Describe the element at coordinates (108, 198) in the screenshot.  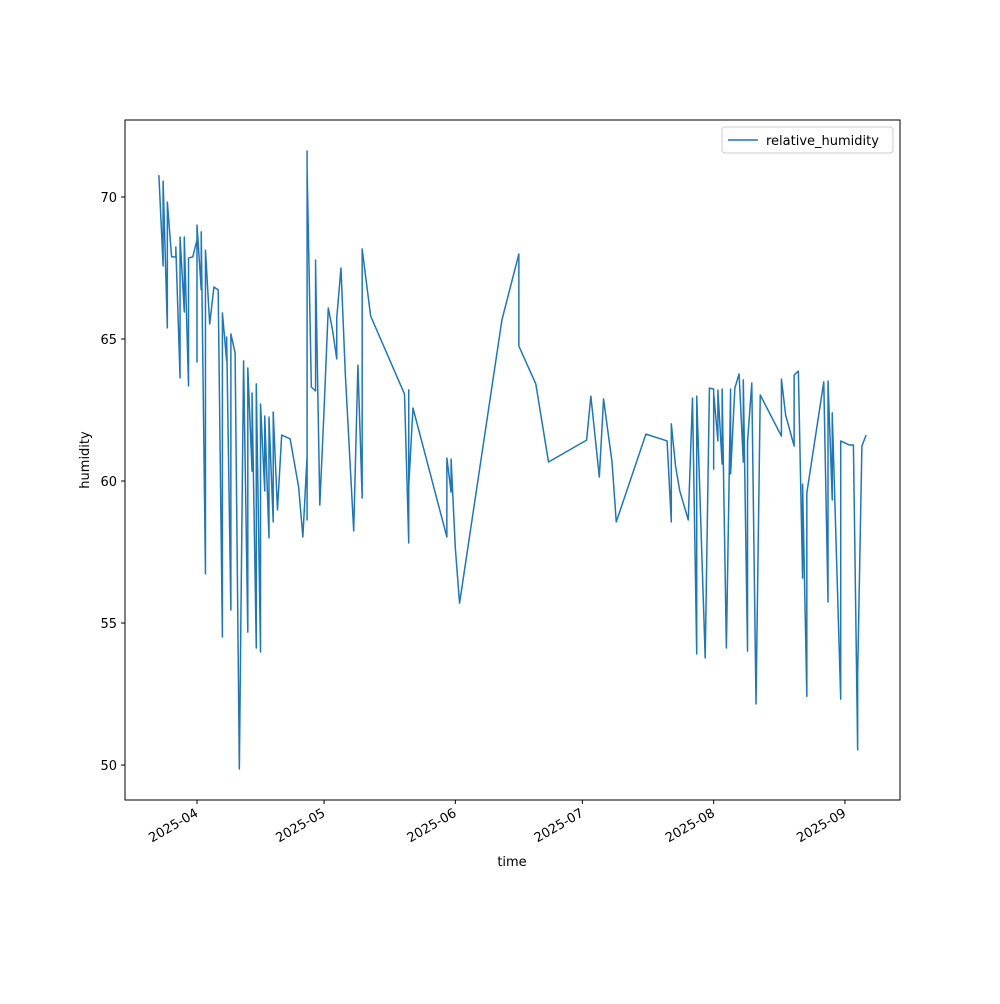
I see `y-tick-label: 70` at that location.